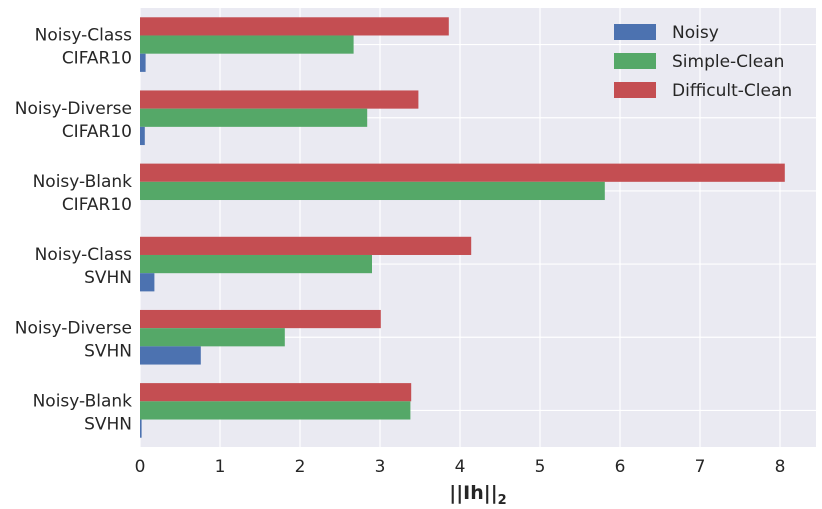 The width and height of the screenshot is (822, 509). Describe the element at coordinates (732, 91) in the screenshot. I see `legend-label: Difficult-Clean` at that location.